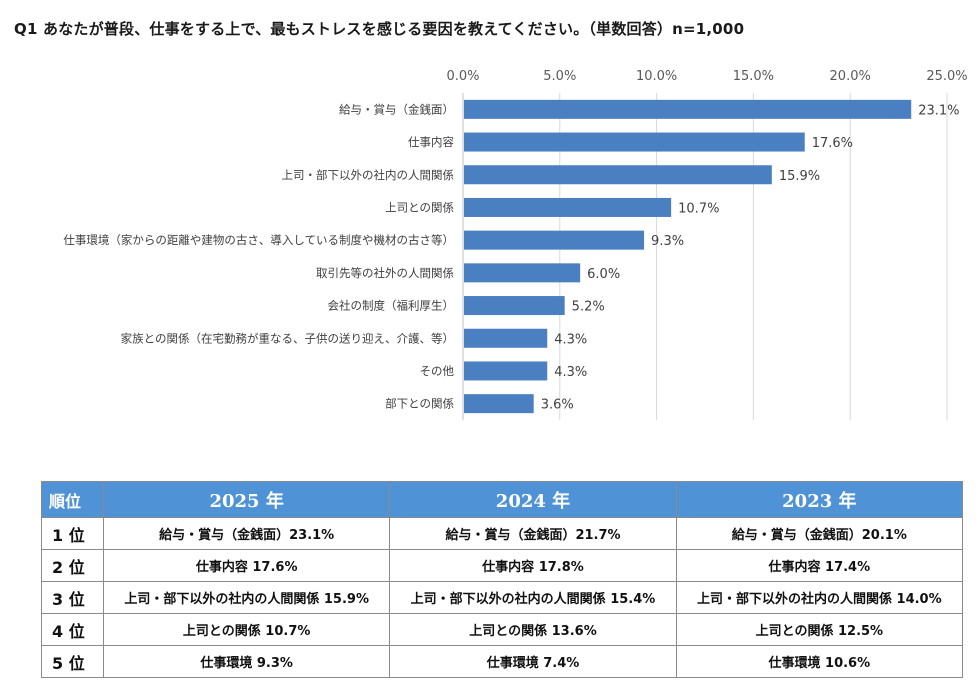 This screenshot has height=683, width=980. I want to click on x-tick-label: 20.0%, so click(850, 76).